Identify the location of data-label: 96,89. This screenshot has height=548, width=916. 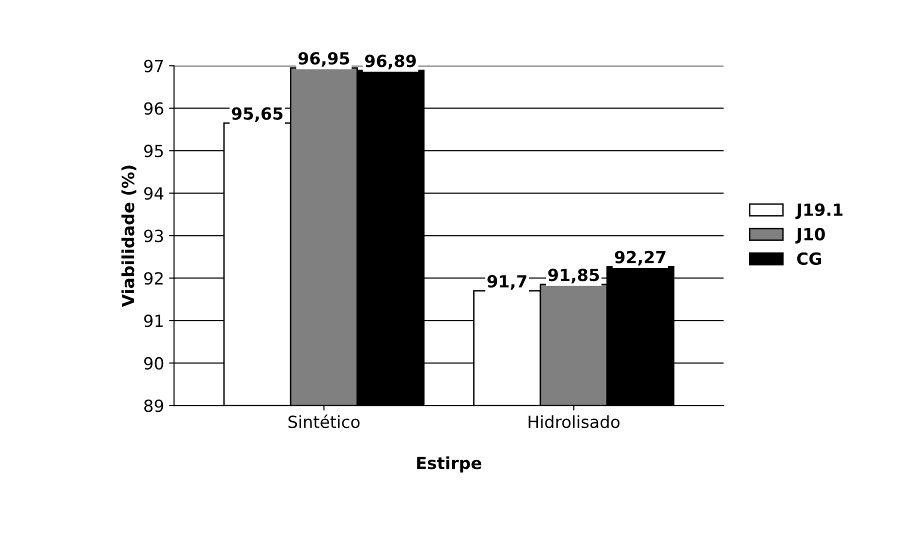
(390, 62).